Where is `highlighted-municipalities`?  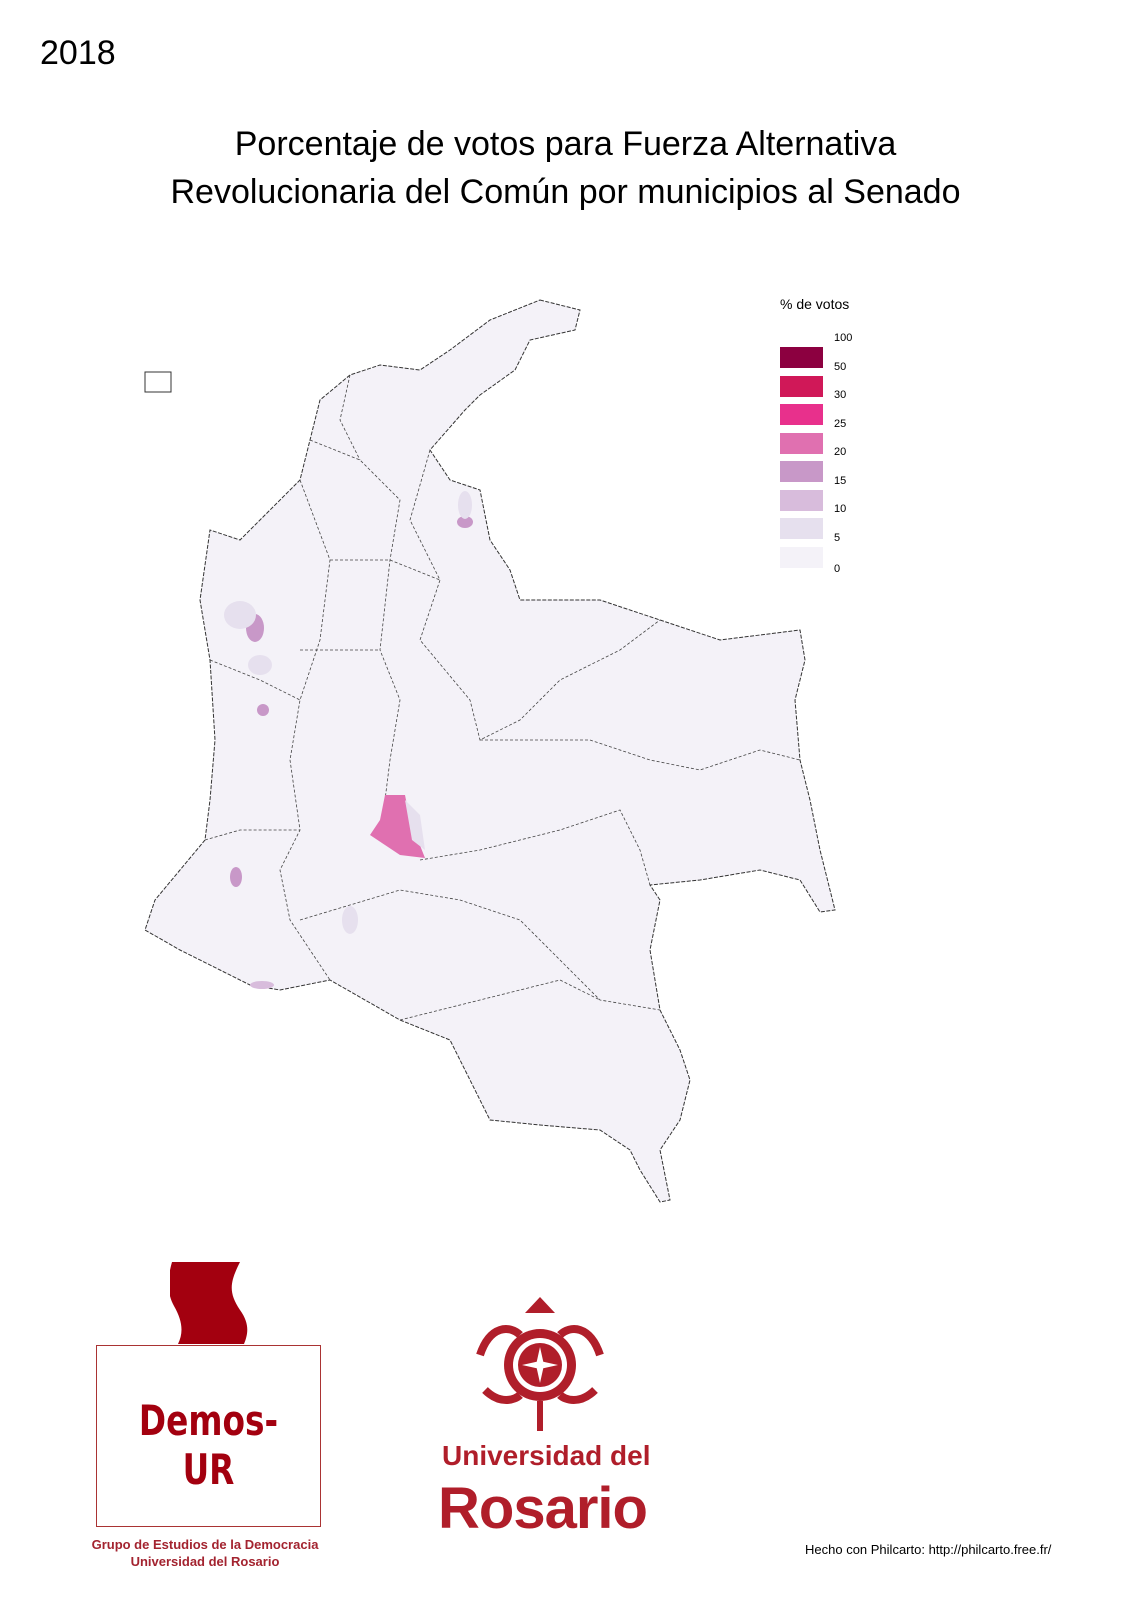 highlighted-municipalities is located at coordinates (348, 740).